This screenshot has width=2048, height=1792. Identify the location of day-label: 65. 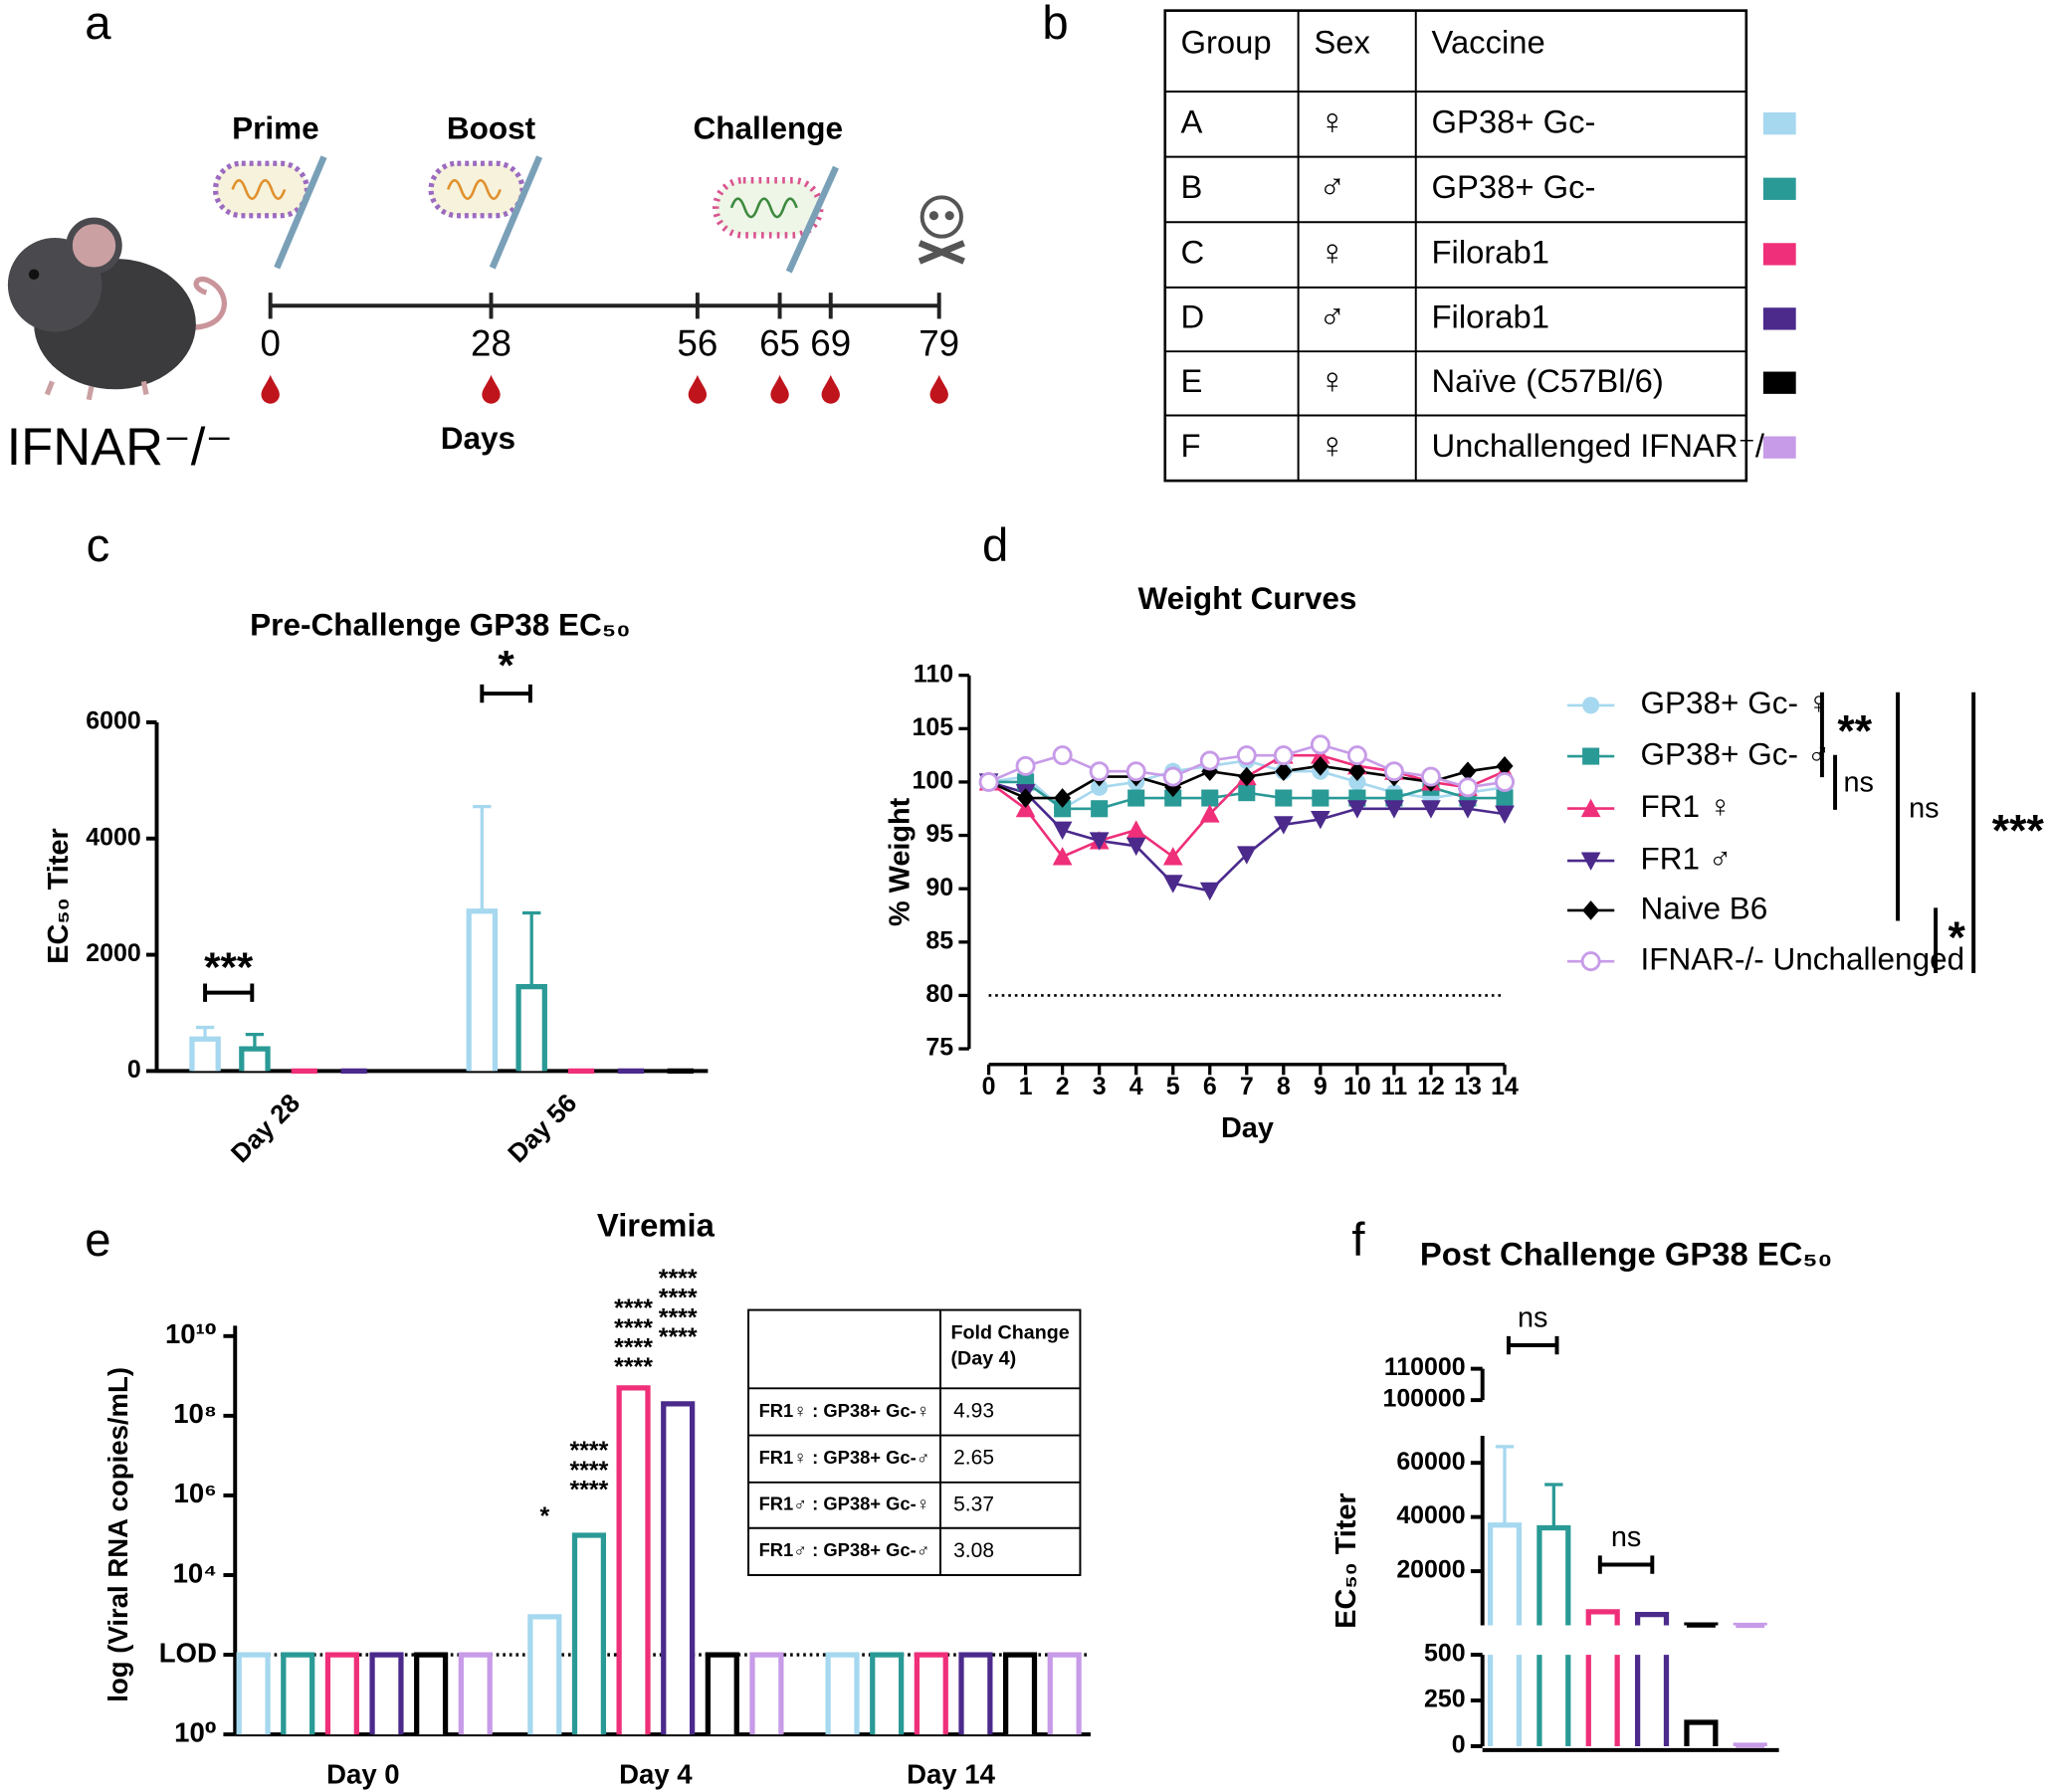
(779, 343).